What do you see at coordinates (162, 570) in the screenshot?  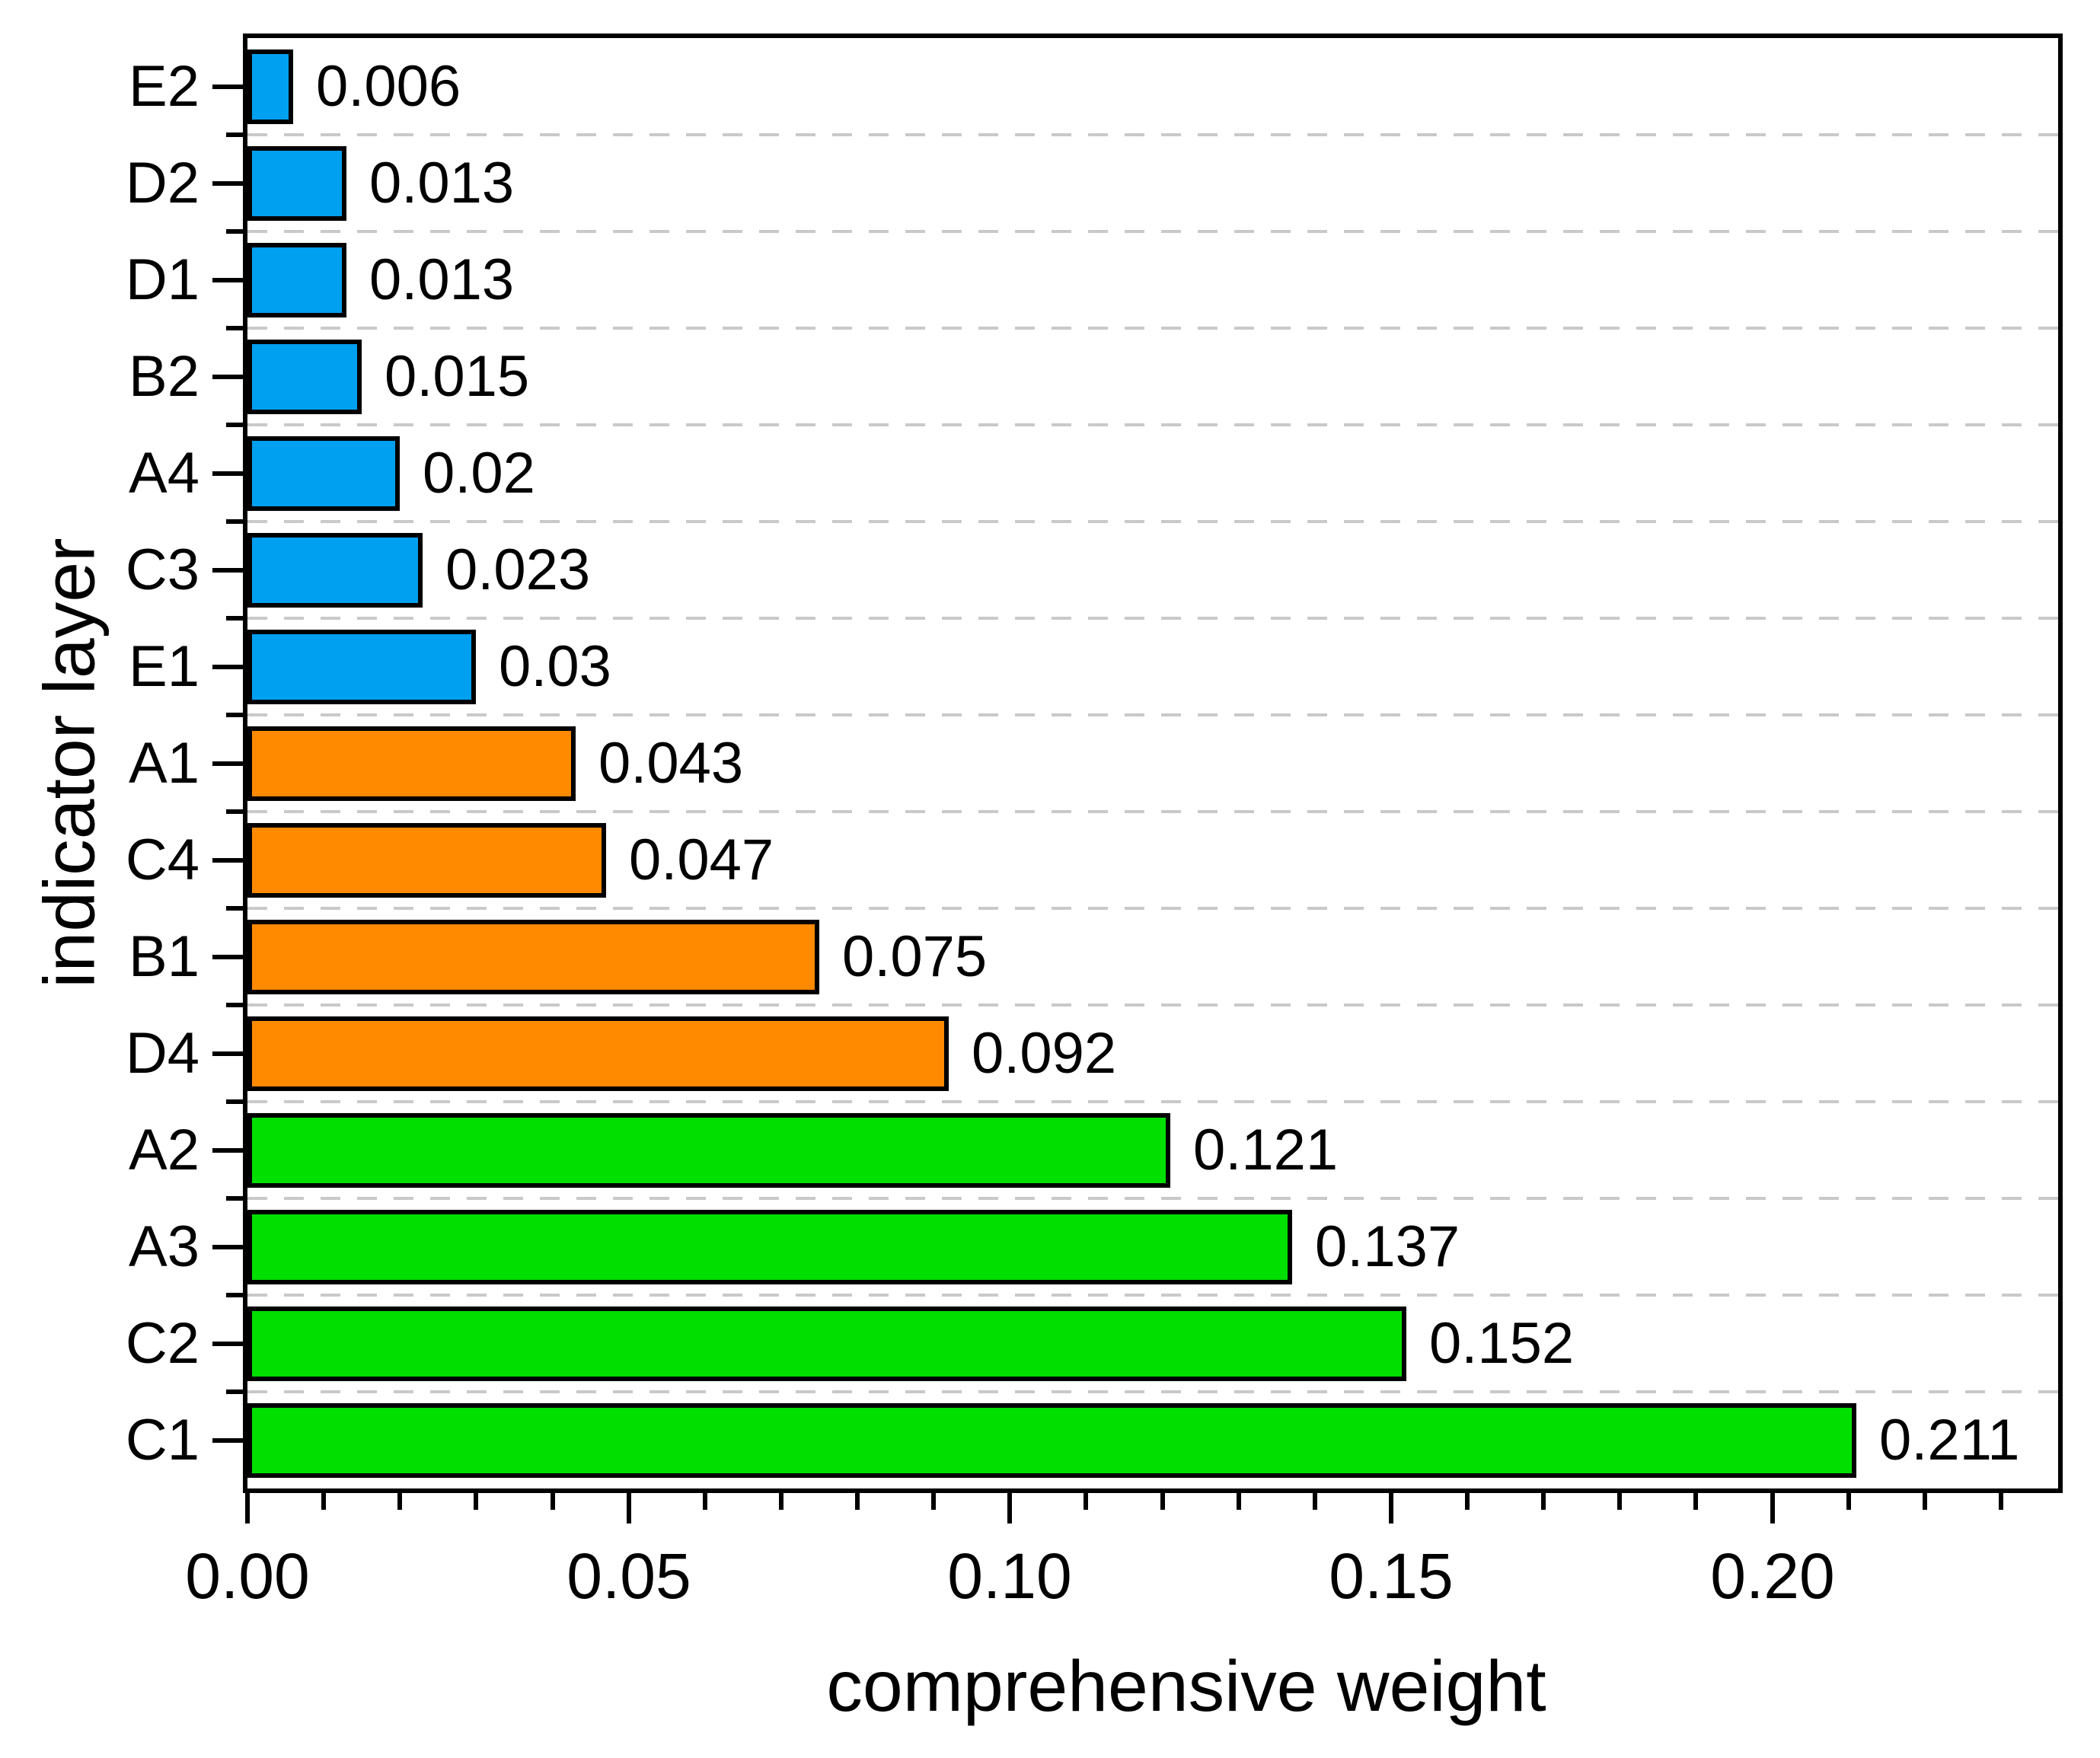 I see `y-category-label-C3: C3` at bounding box center [162, 570].